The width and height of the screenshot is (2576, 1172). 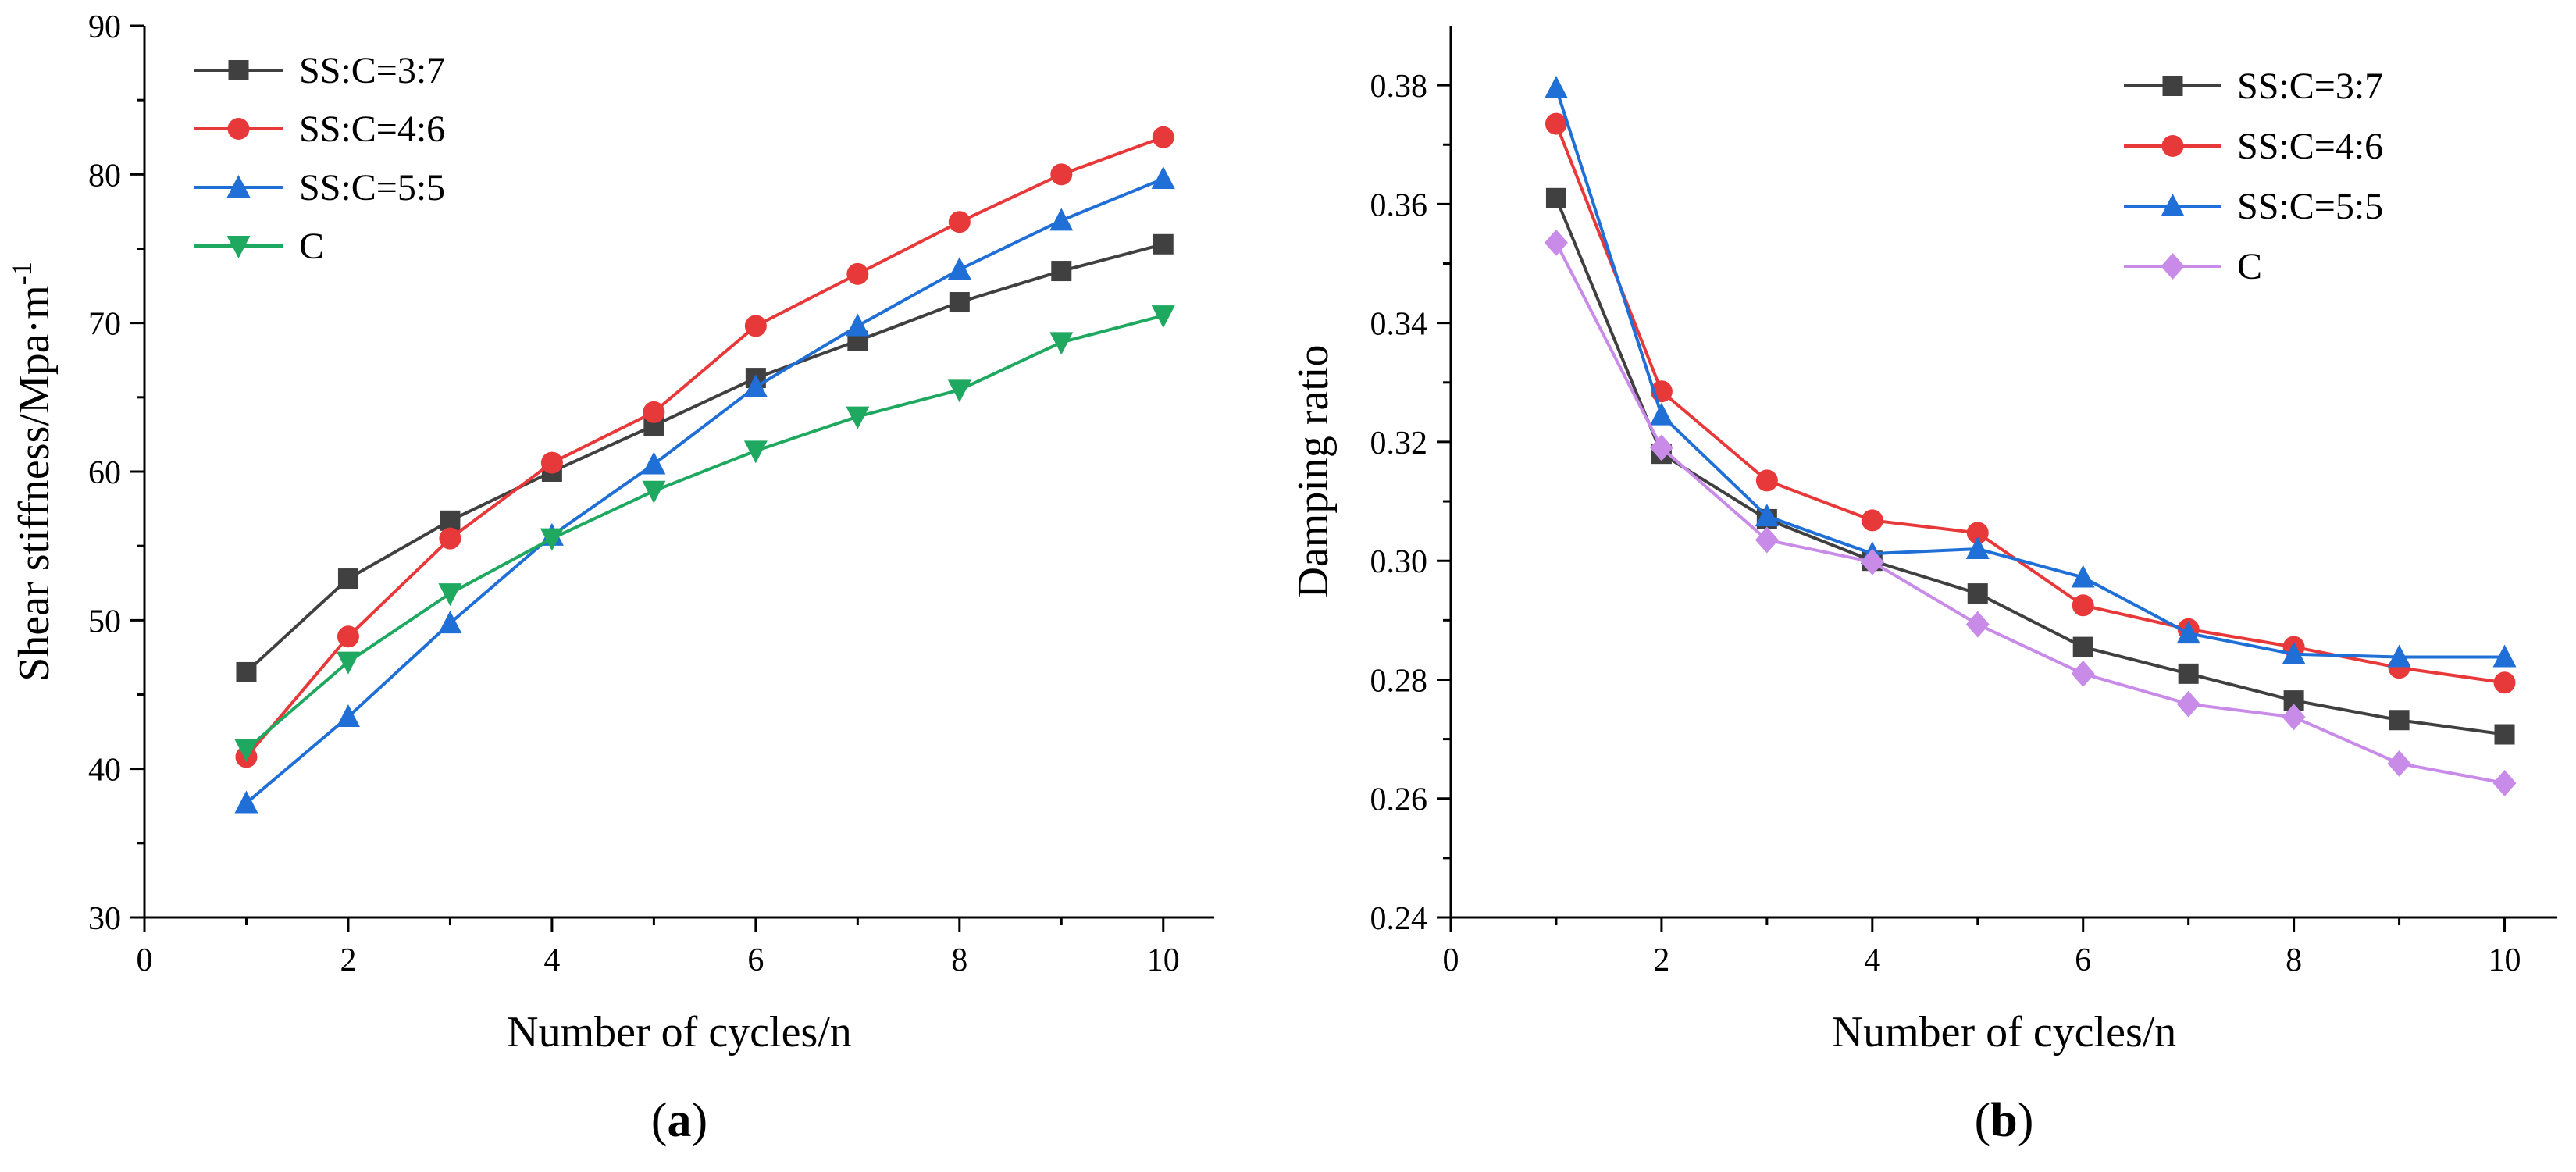 I want to click on panel-b-y-tick-label: 0.34, so click(x=1399, y=325).